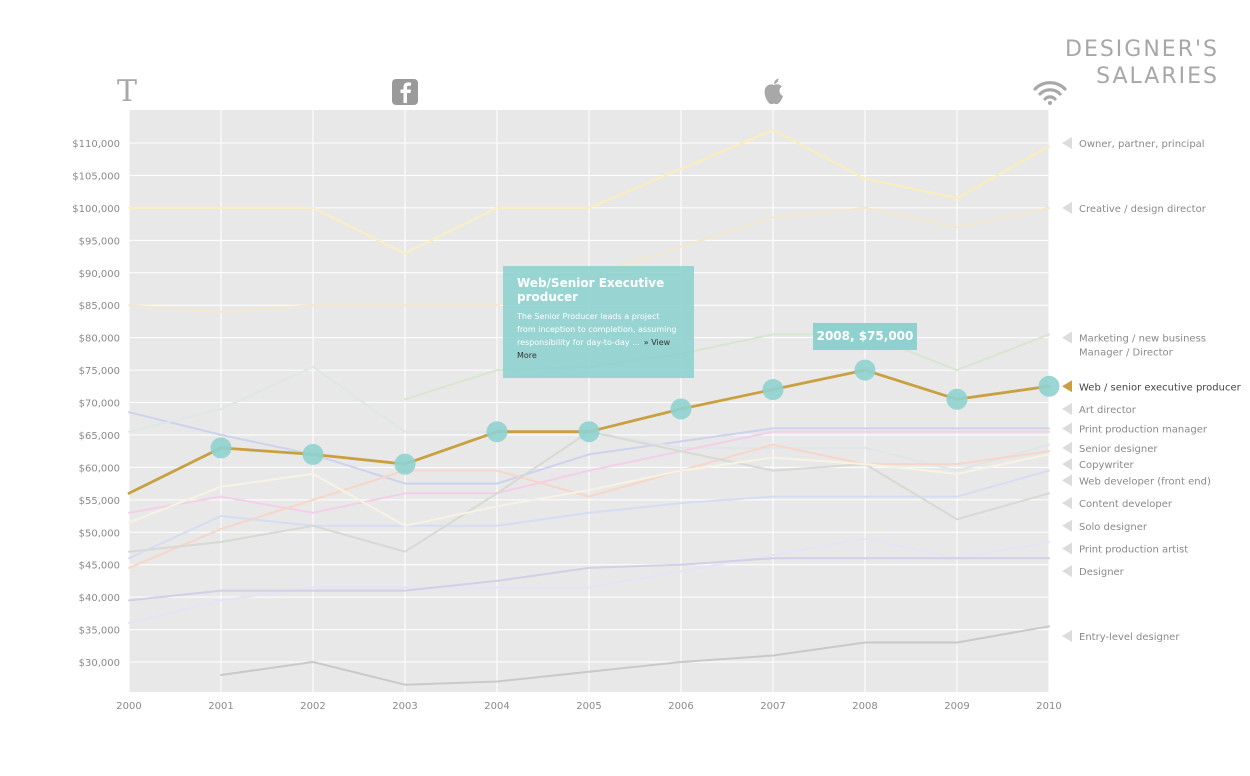  Describe the element at coordinates (96, 209) in the screenshot. I see `y-tick-label: $100,000` at that location.